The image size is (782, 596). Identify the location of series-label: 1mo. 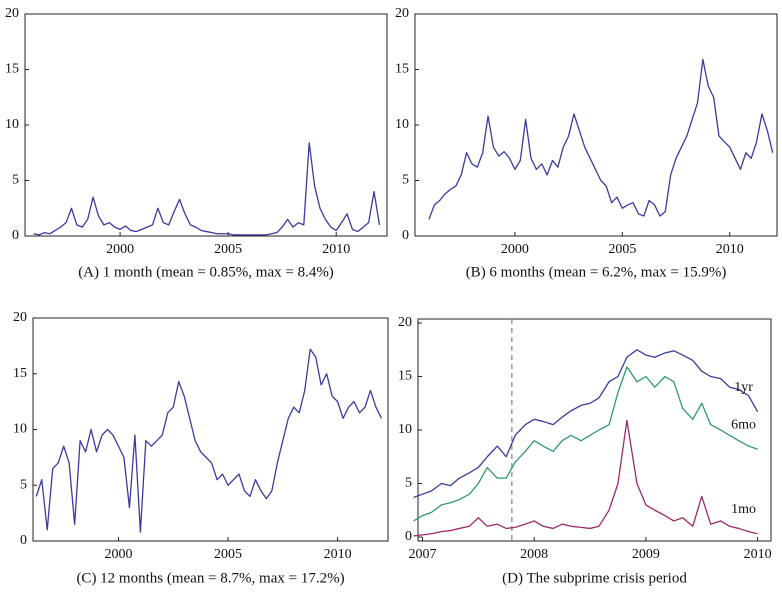
(743, 509).